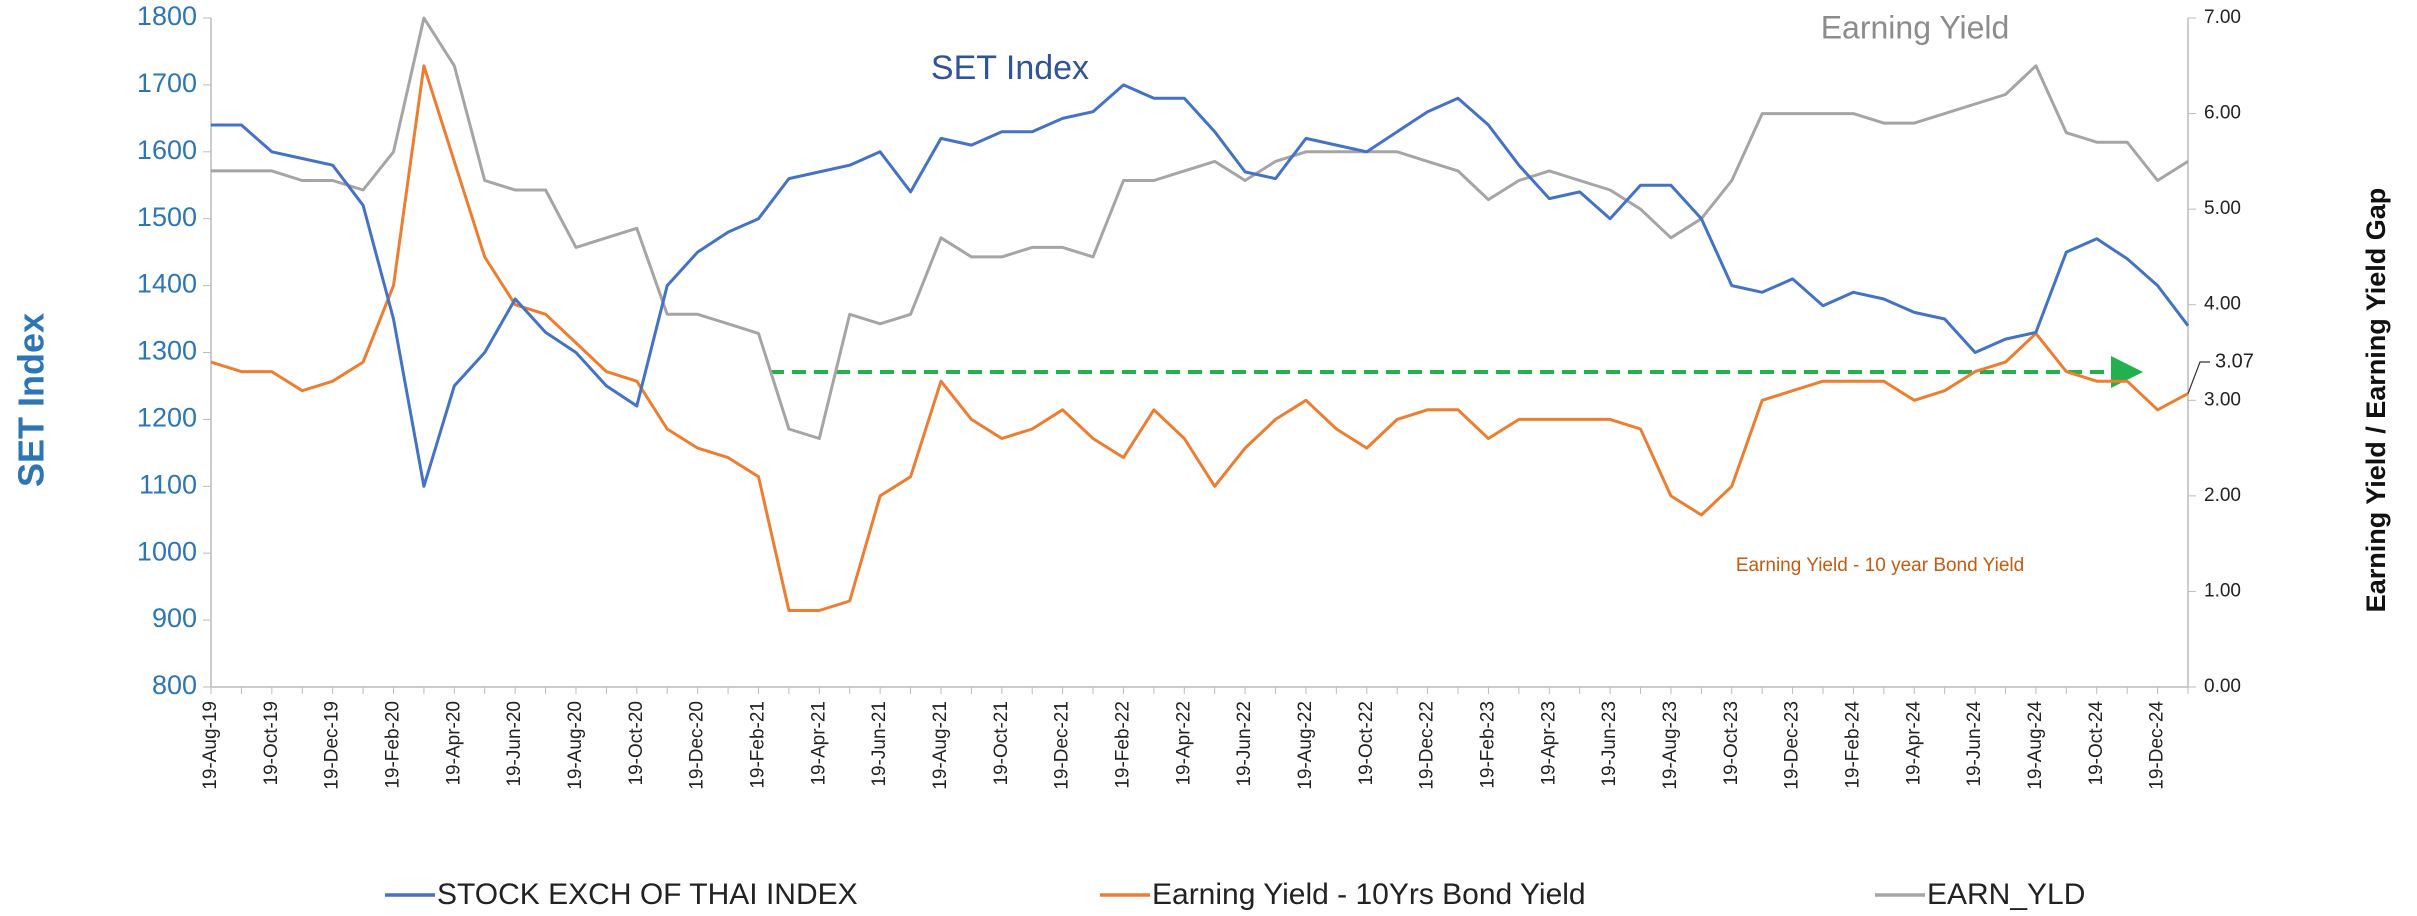  What do you see at coordinates (1792, 745) in the screenshot?
I see `x-tick-label: 19-Dec-23` at bounding box center [1792, 745].